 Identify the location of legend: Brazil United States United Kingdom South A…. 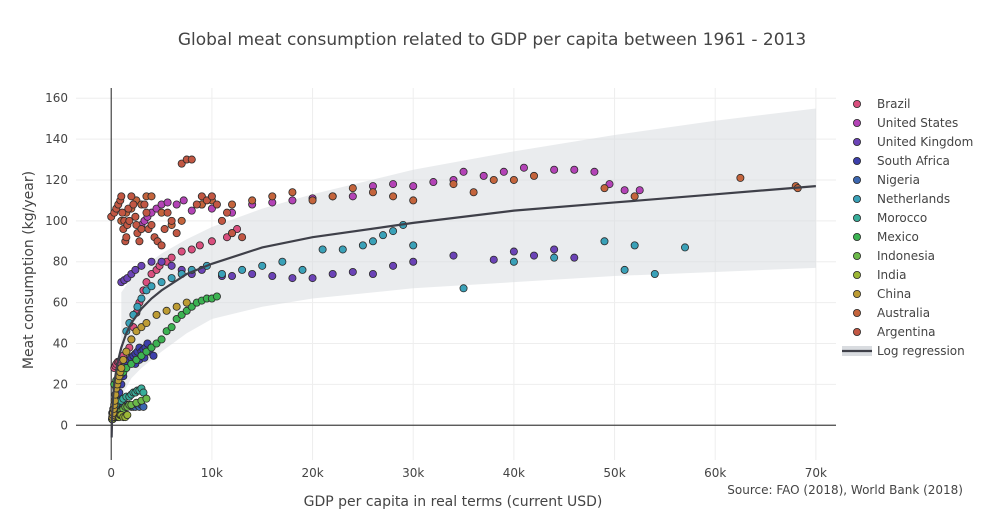
(907, 227).